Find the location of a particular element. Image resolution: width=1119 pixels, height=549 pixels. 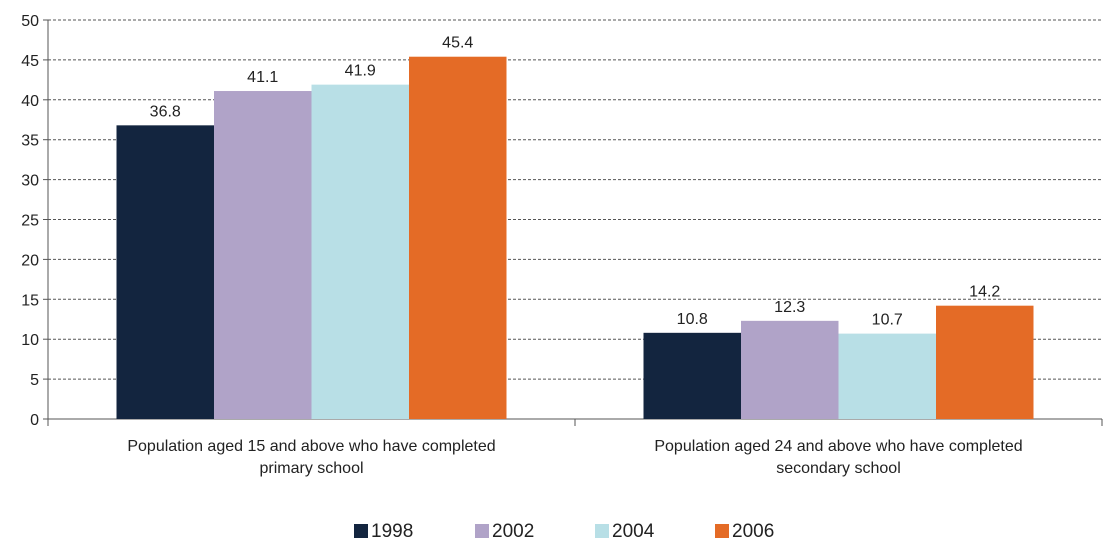

legend-swatch-2004 is located at coordinates (602, 531).